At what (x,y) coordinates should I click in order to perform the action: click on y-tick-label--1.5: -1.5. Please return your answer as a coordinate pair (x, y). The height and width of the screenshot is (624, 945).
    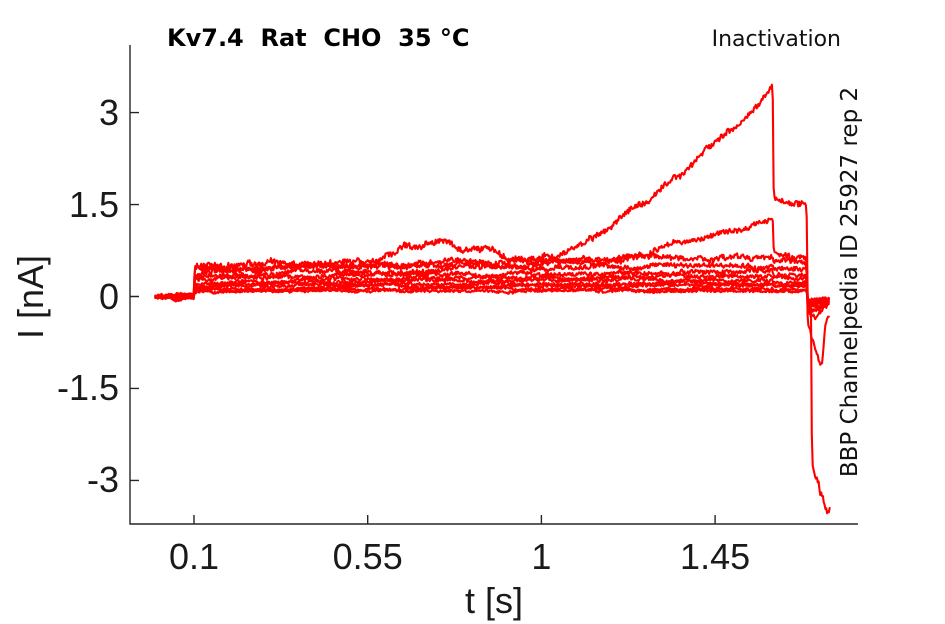
    Looking at the image, I should click on (87, 388).